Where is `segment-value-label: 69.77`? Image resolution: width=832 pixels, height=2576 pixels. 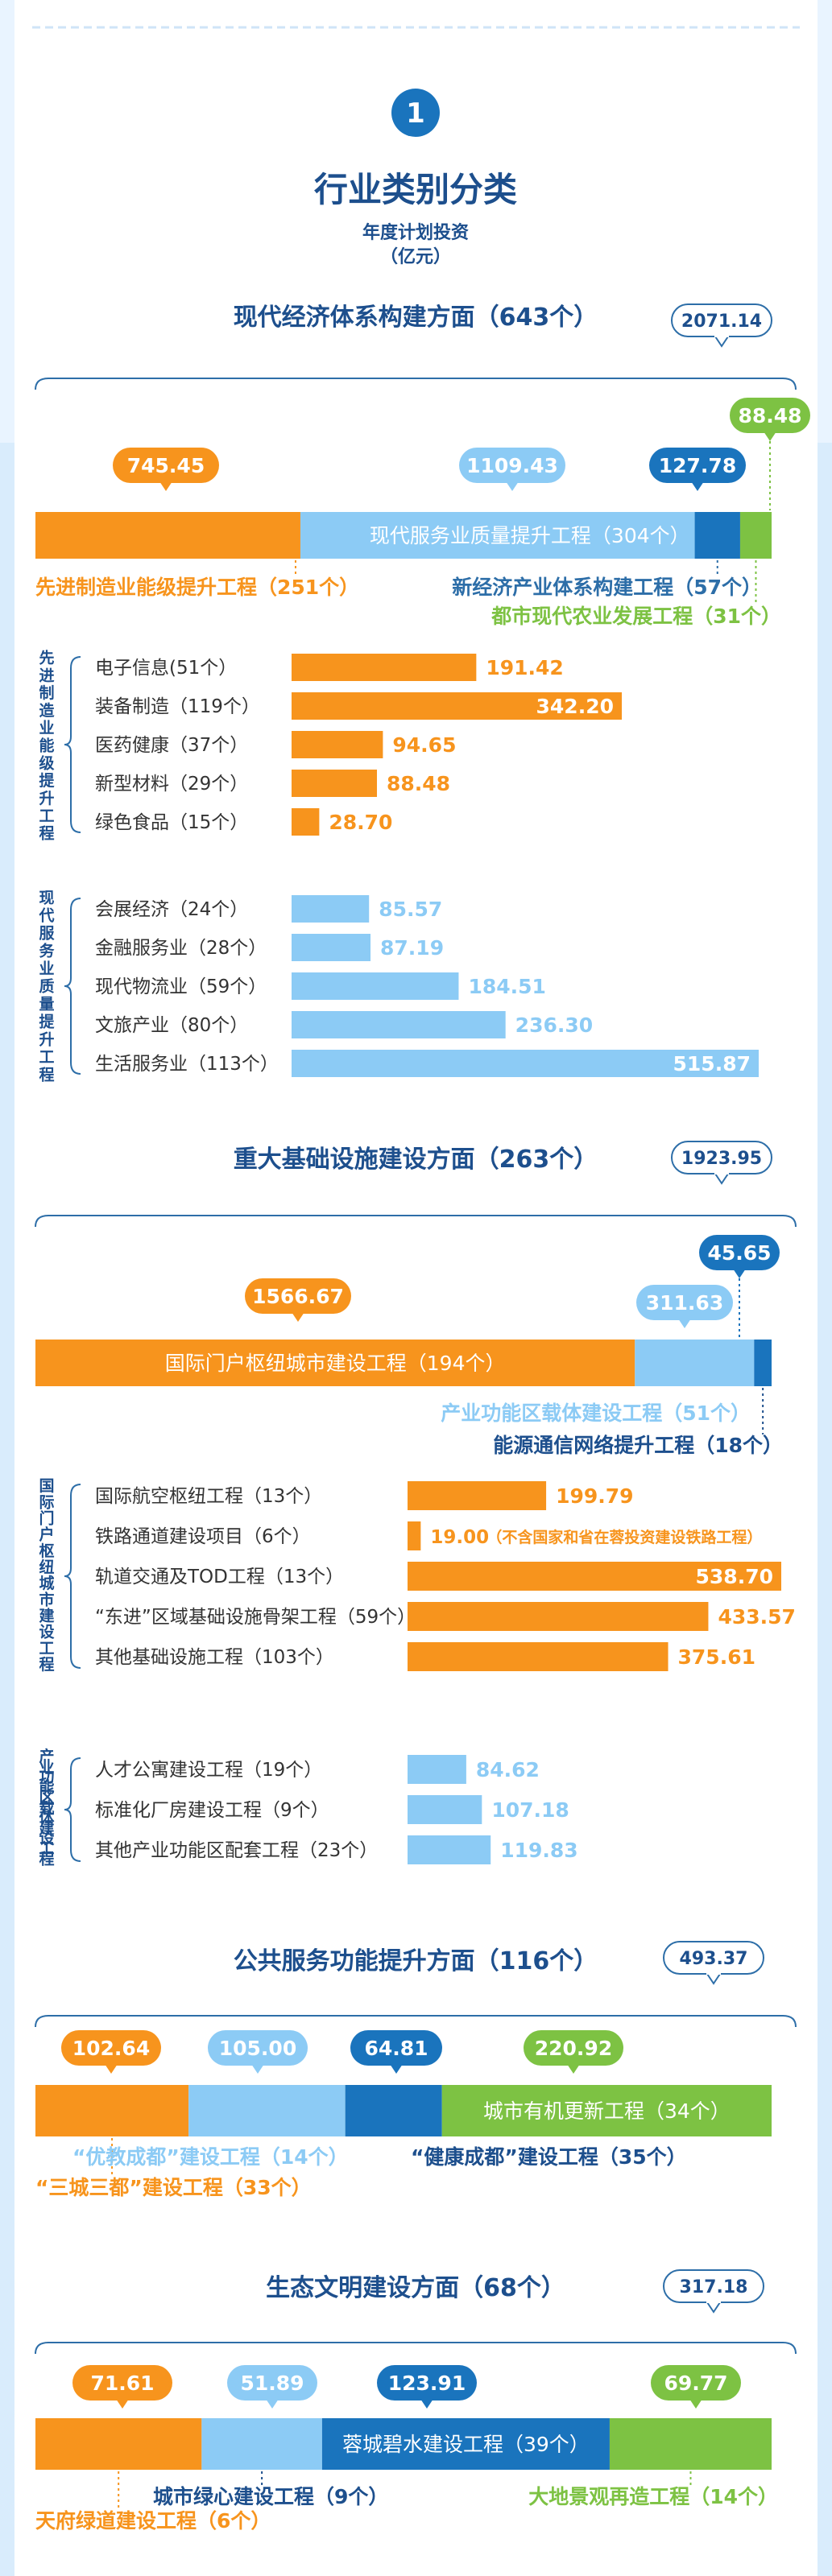
segment-value-label: 69.77 is located at coordinates (696, 2383).